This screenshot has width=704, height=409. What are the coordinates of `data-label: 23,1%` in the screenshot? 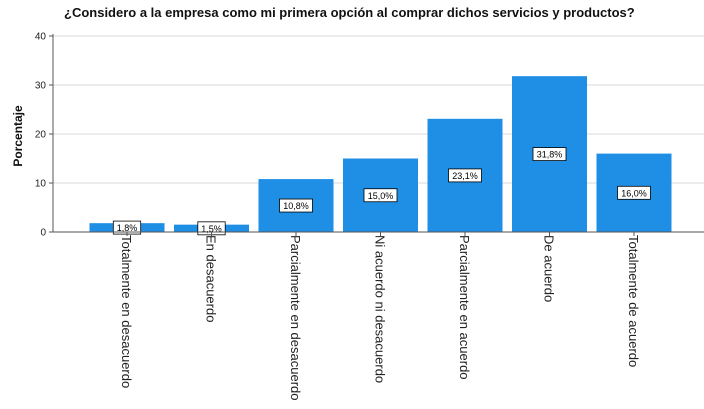 It's located at (465, 176).